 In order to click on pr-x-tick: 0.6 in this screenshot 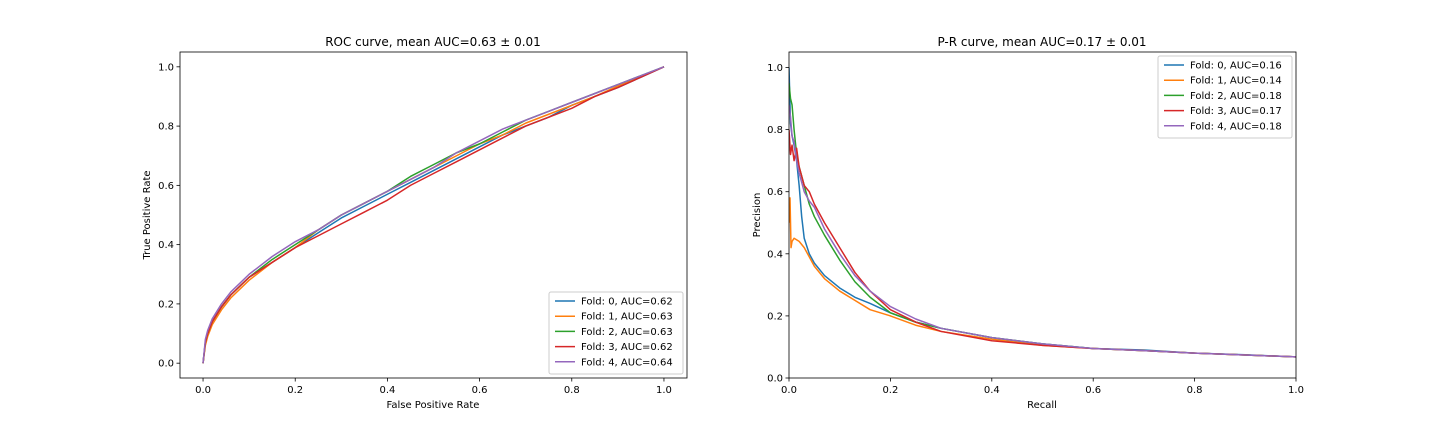, I will do `click(1093, 387)`.